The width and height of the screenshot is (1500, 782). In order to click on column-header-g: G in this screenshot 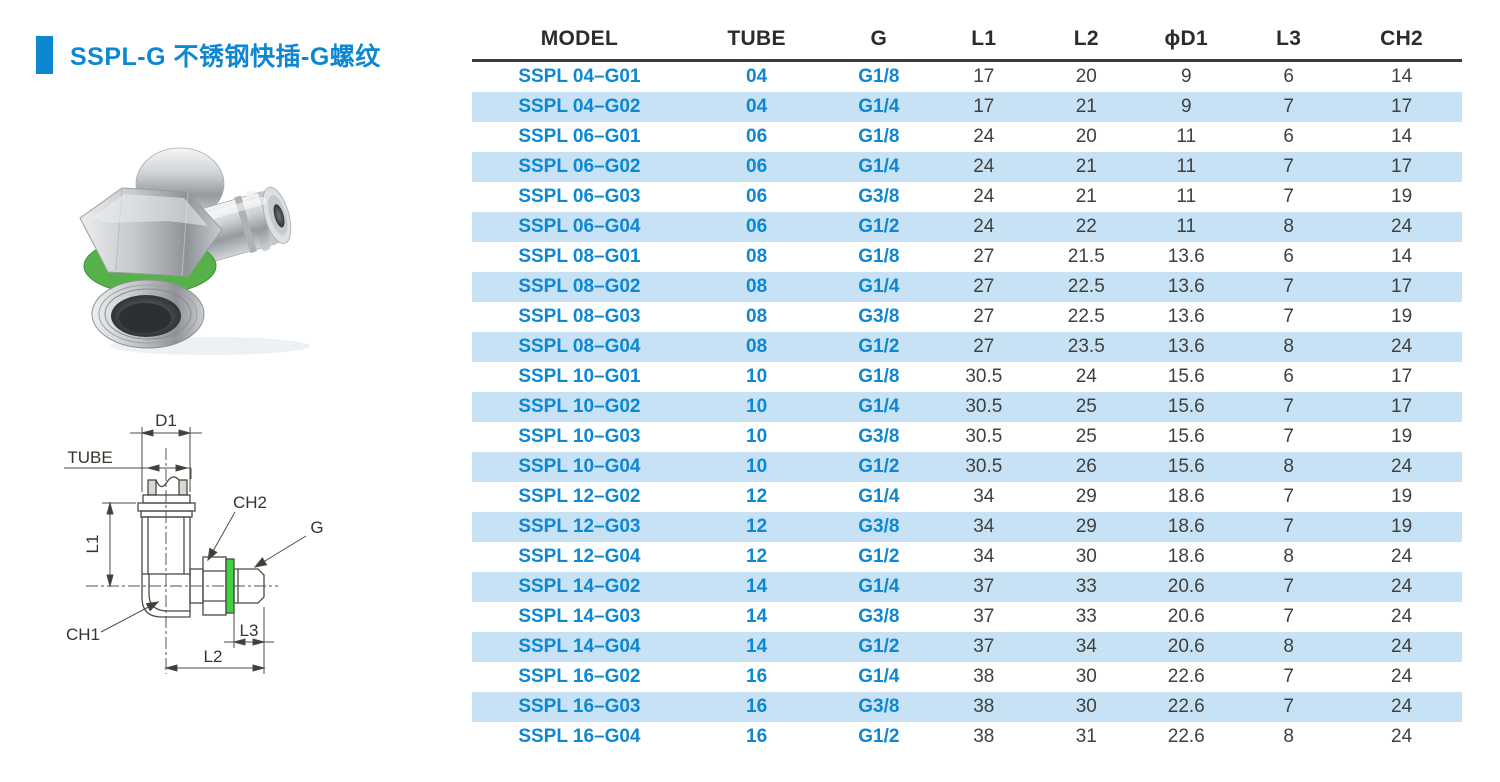, I will do `click(879, 40)`.